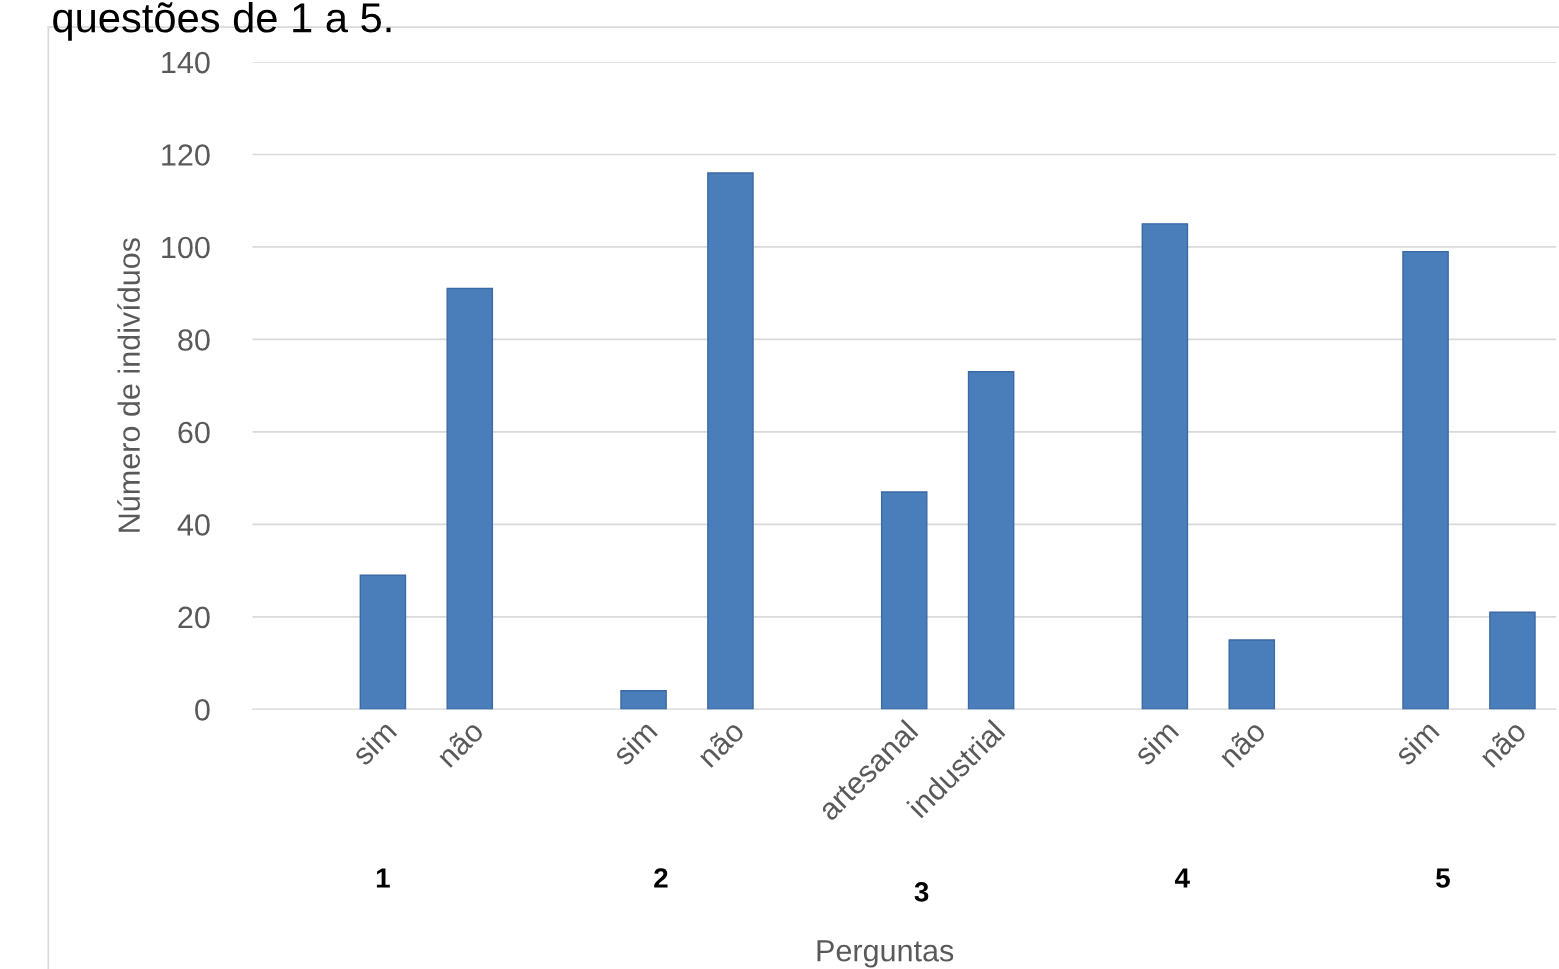  What do you see at coordinates (128, 385) in the screenshot?
I see `y-axis-title: Número de indivíduos` at bounding box center [128, 385].